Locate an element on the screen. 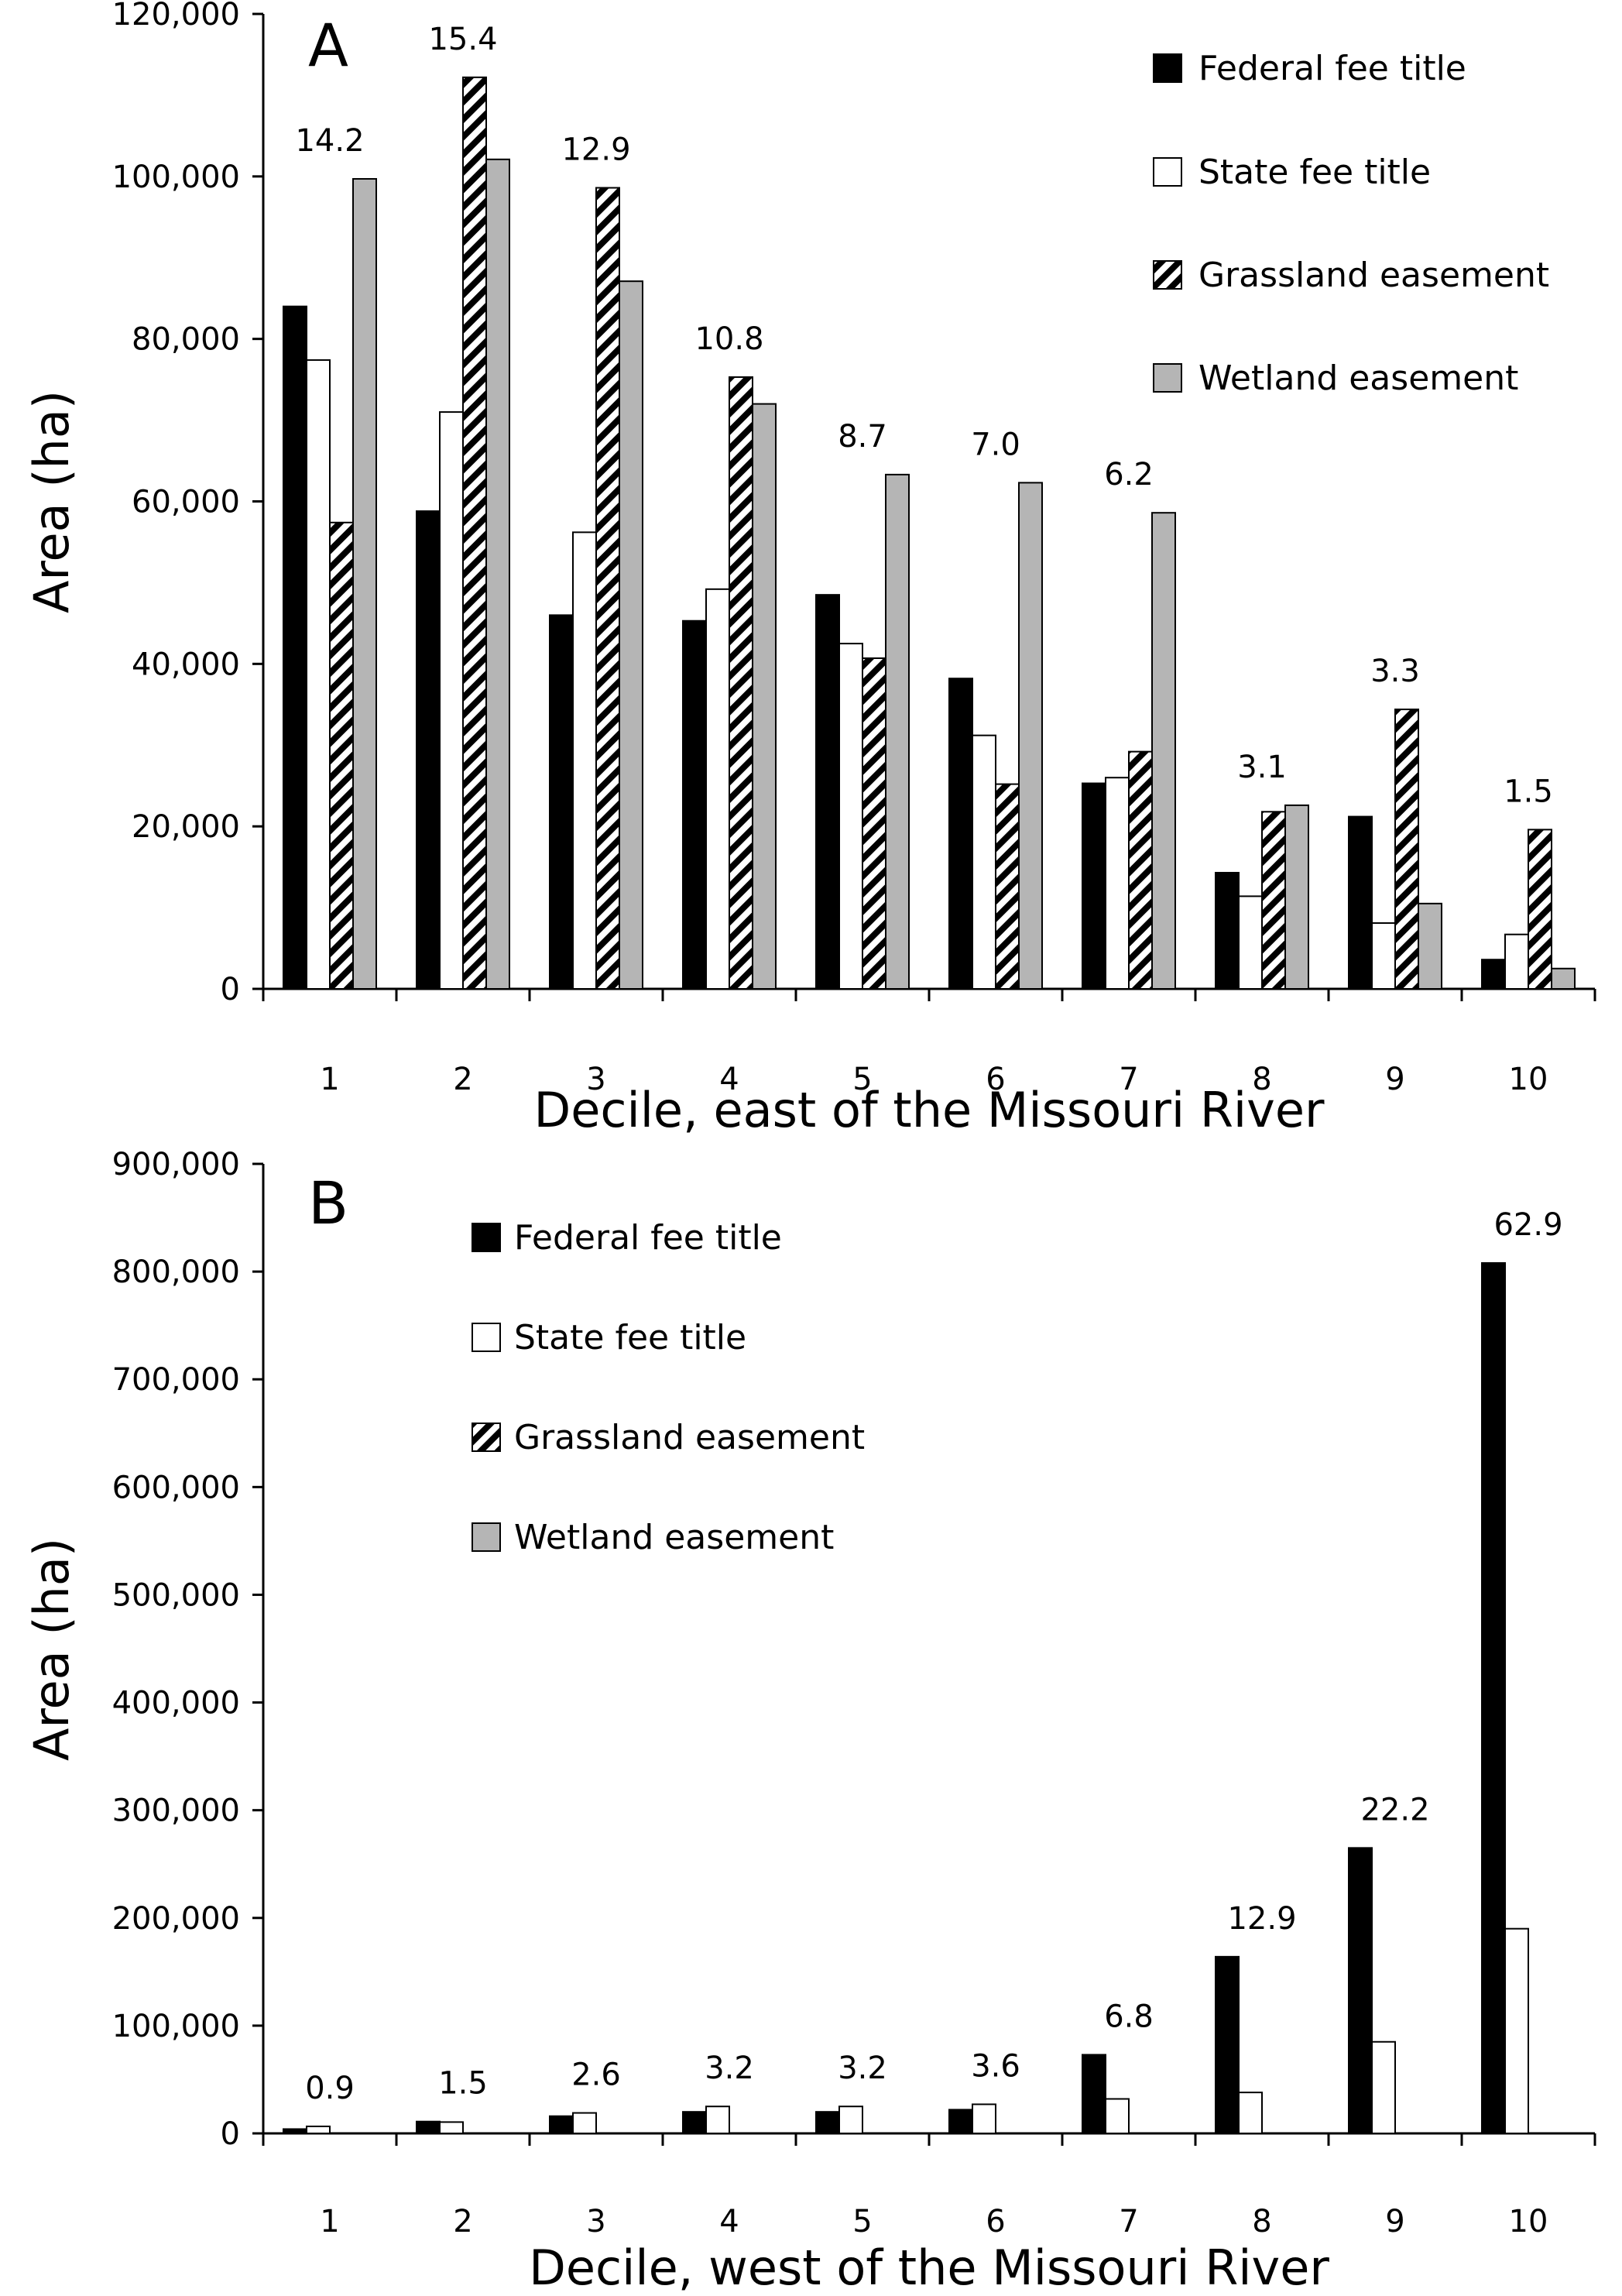  y-tick-label: 120,000 is located at coordinates (176, 16).